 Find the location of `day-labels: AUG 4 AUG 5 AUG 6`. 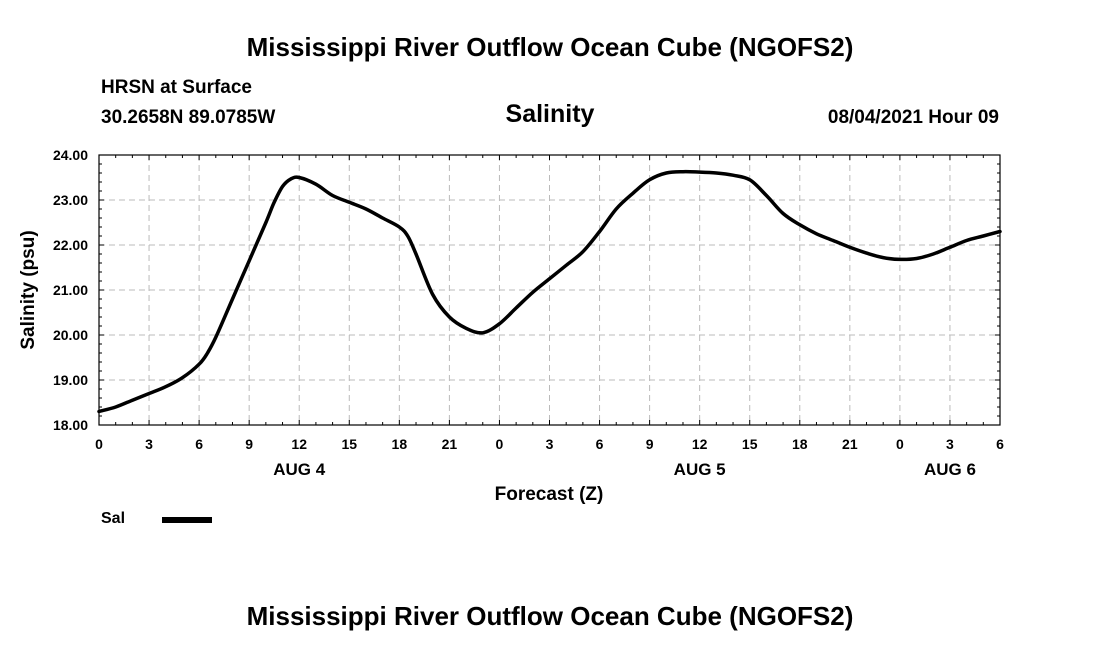

day-labels: AUG 4 AUG 5 AUG 6 is located at coordinates (624, 469).